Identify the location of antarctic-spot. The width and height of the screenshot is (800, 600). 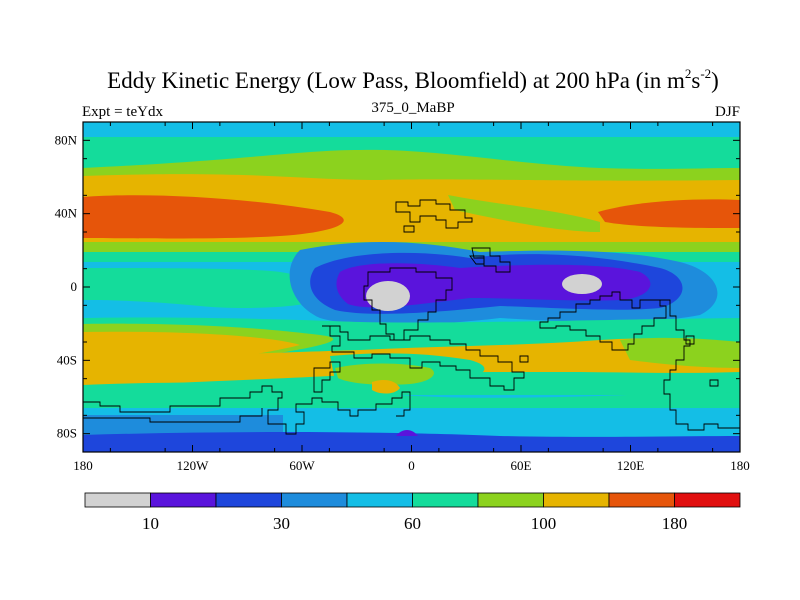
(407, 433).